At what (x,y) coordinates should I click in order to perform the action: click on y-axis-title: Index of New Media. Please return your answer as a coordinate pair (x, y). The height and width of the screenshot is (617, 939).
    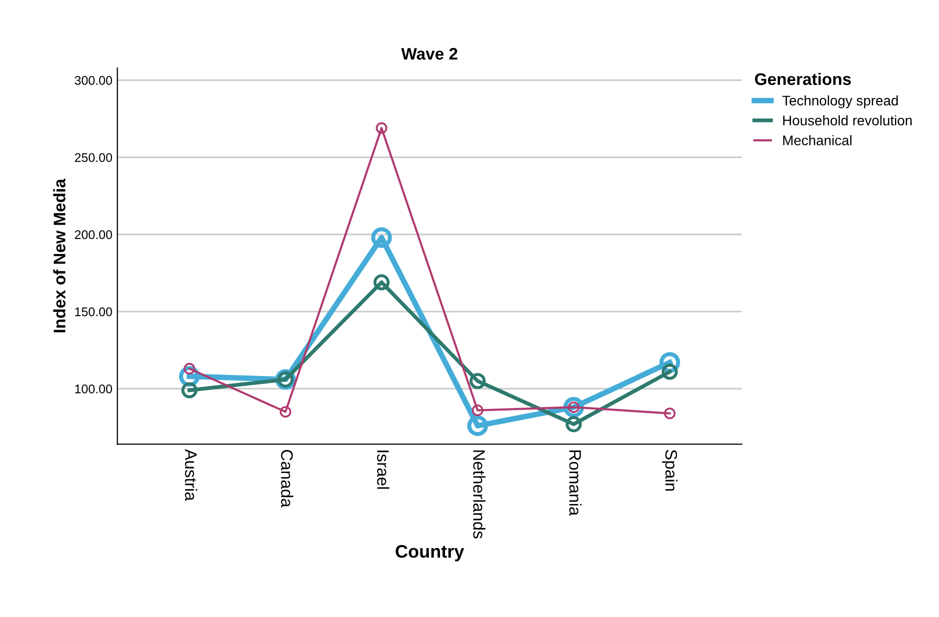
    Looking at the image, I should click on (59, 255).